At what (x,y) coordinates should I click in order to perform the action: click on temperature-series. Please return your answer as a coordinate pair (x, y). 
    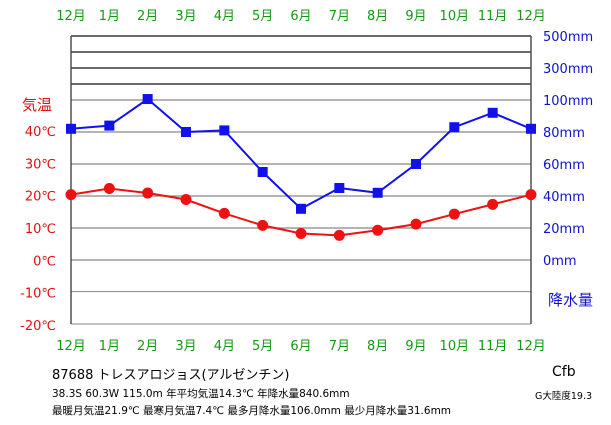
    Looking at the image, I should click on (301, 212).